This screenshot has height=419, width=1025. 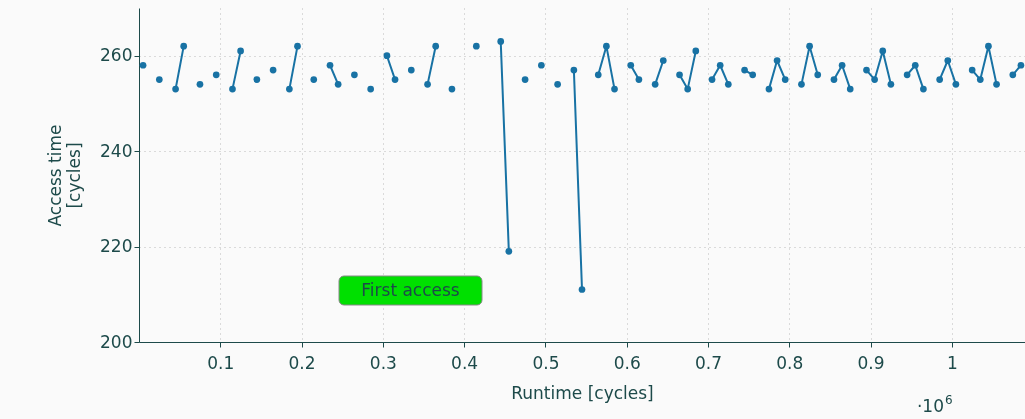 What do you see at coordinates (116, 246) in the screenshot?
I see `y-tick-label: 220` at bounding box center [116, 246].